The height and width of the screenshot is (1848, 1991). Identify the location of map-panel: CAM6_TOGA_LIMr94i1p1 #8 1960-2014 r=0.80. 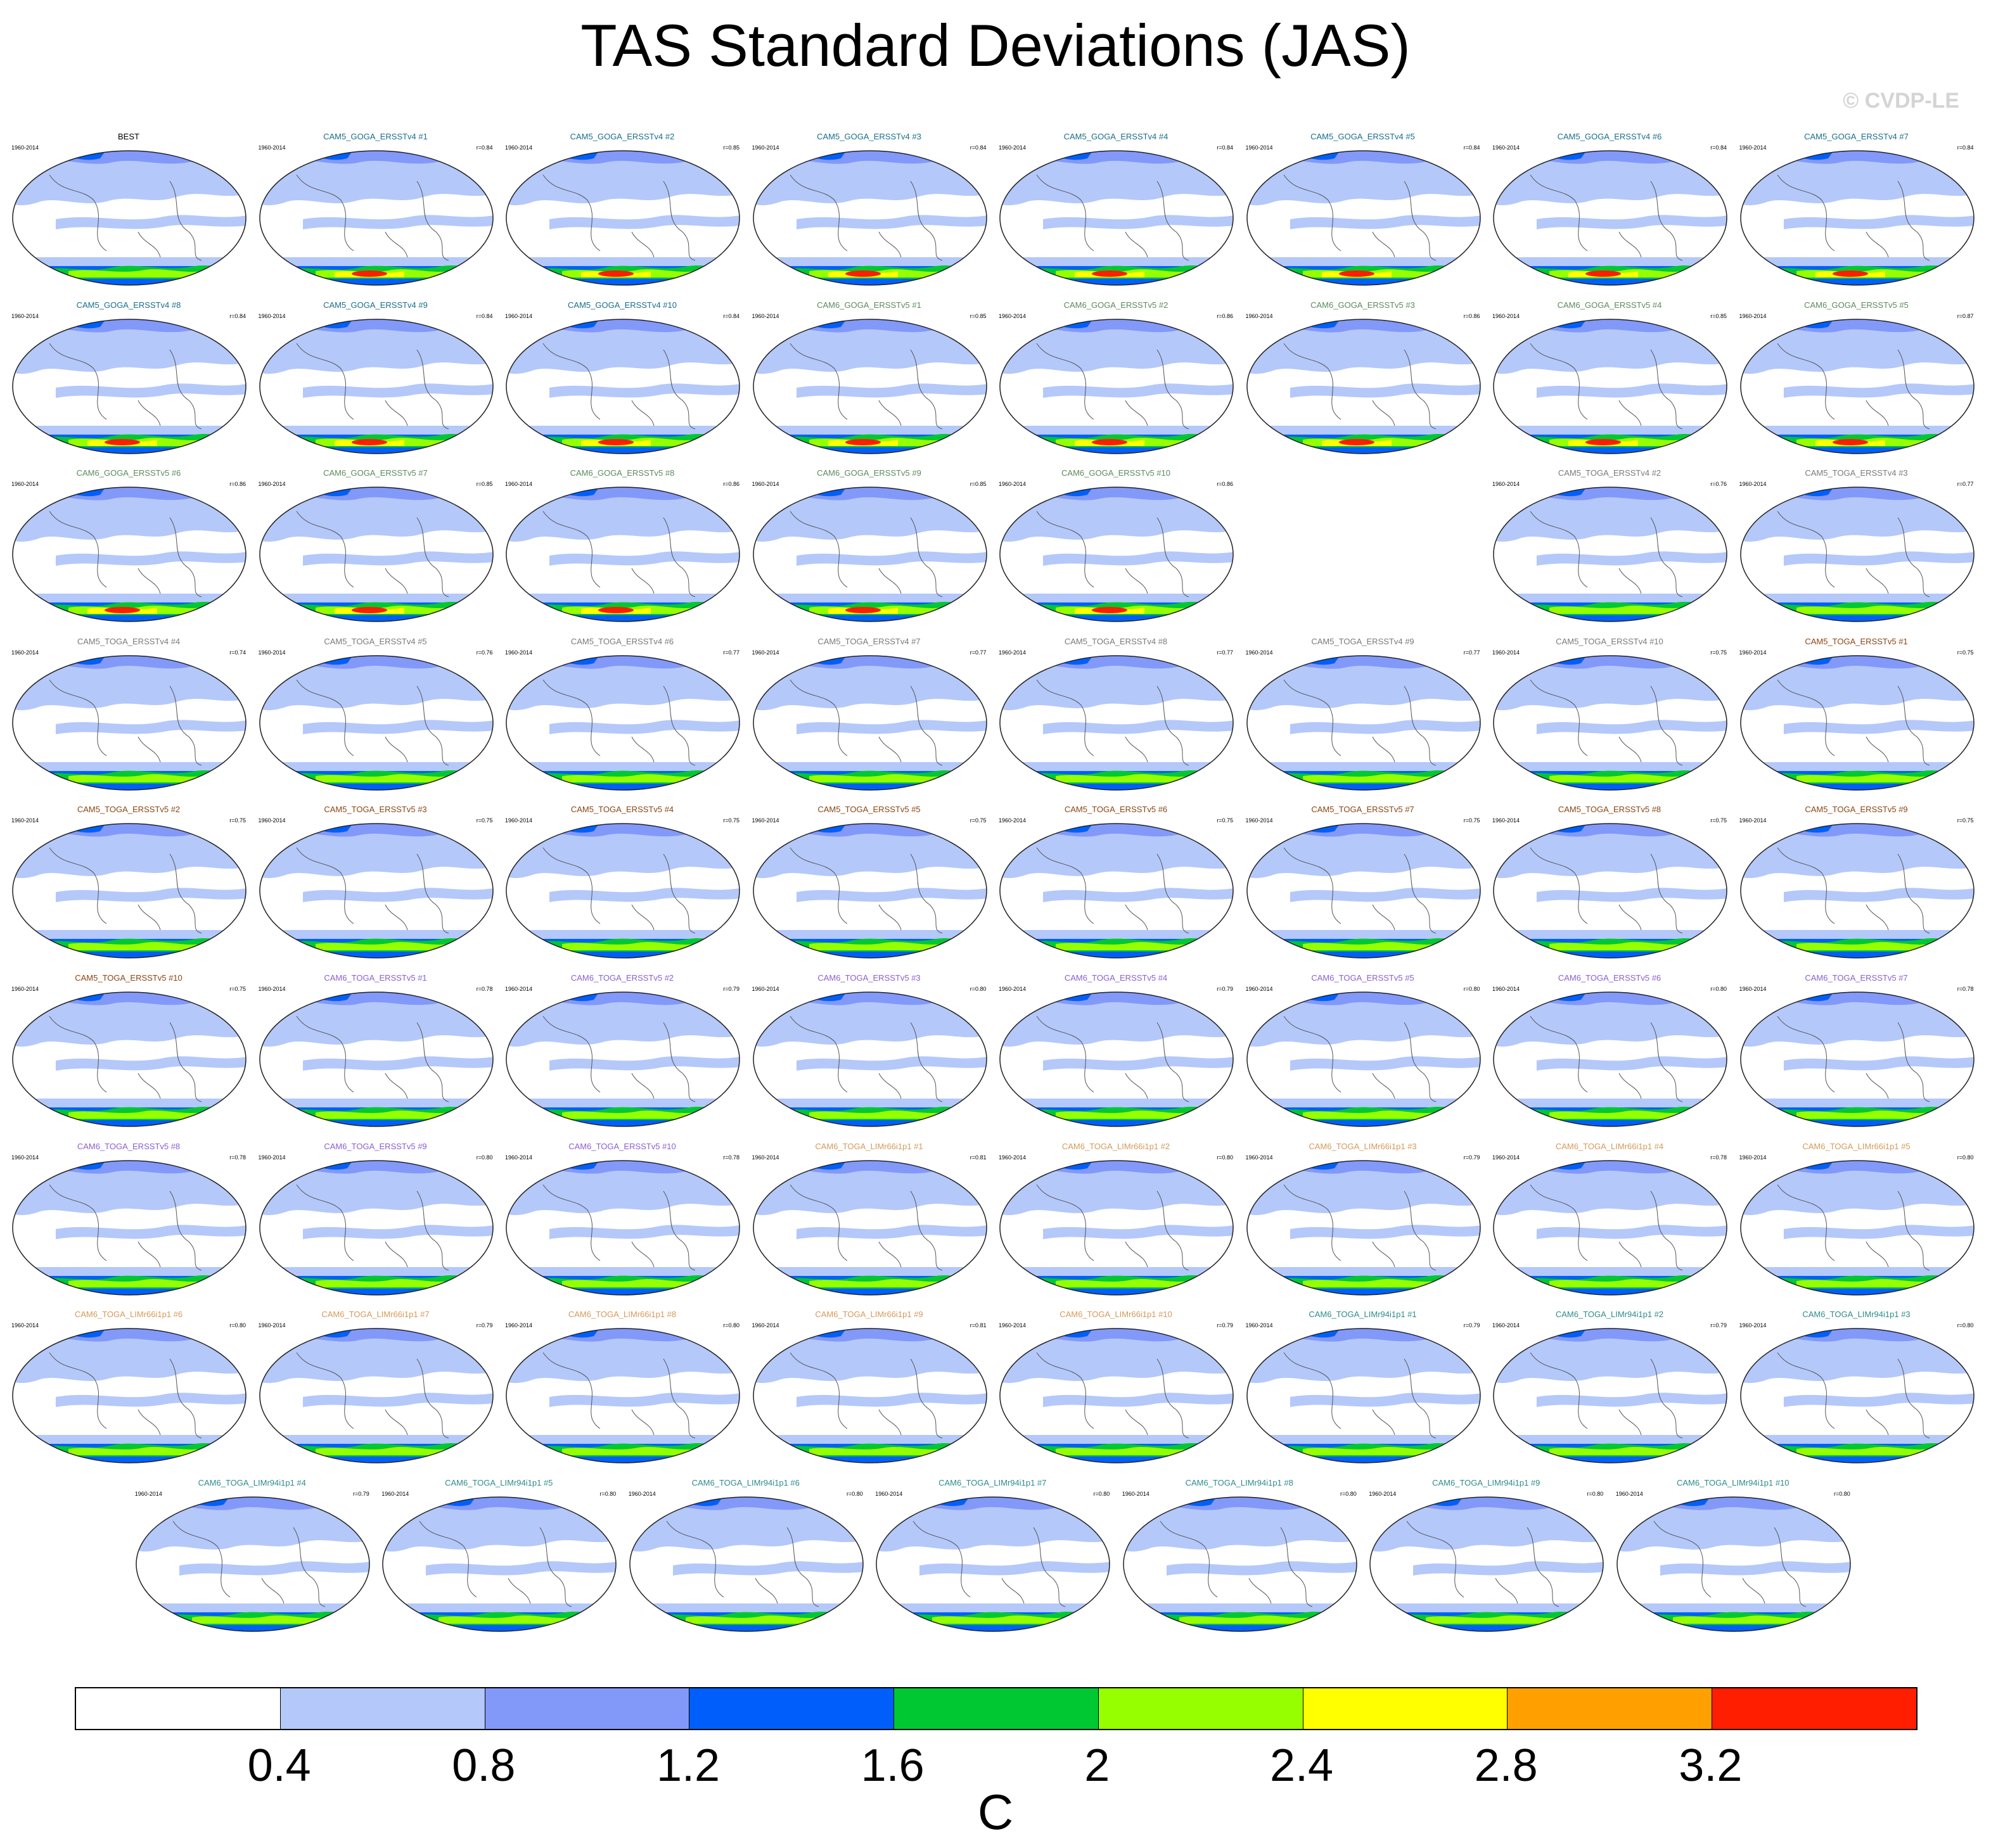
(1239, 1556).